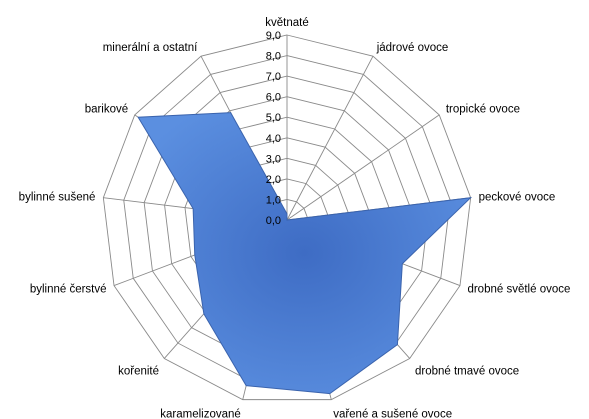 This screenshot has width=589, height=419. What do you see at coordinates (273, 57) in the screenshot?
I see `tick-label: 8,0` at bounding box center [273, 57].